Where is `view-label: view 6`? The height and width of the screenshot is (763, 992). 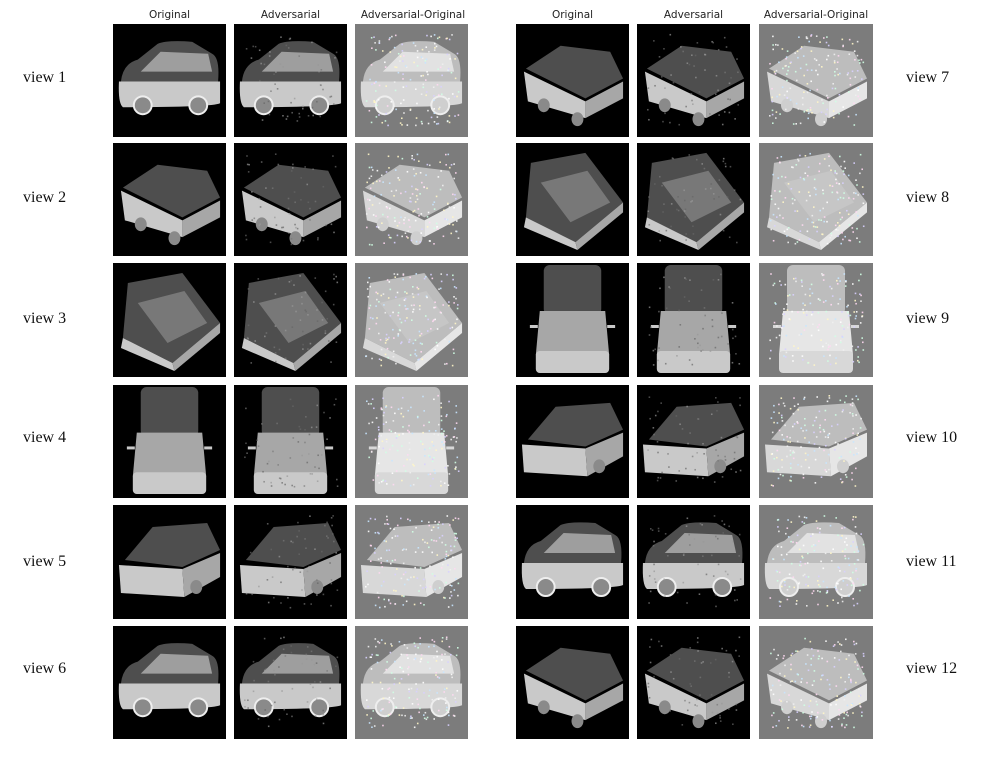 view-label: view 6 is located at coordinates (45, 668).